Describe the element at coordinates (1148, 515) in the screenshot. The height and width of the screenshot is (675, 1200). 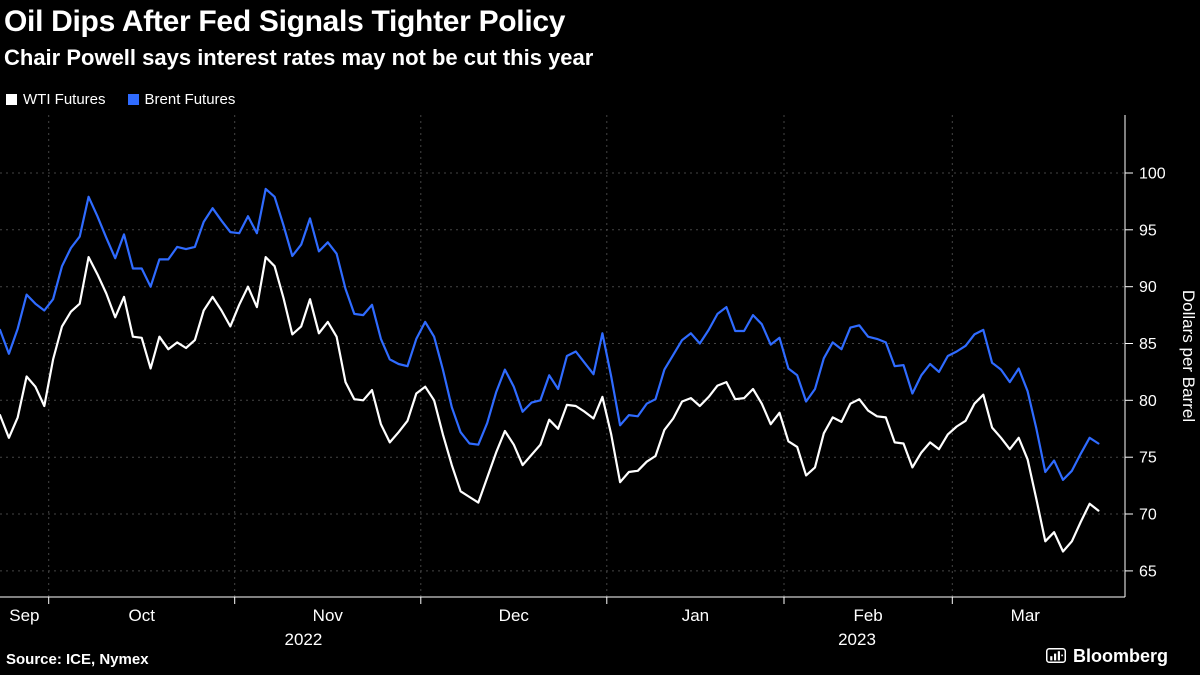
I see `svg-text: 70` at that location.